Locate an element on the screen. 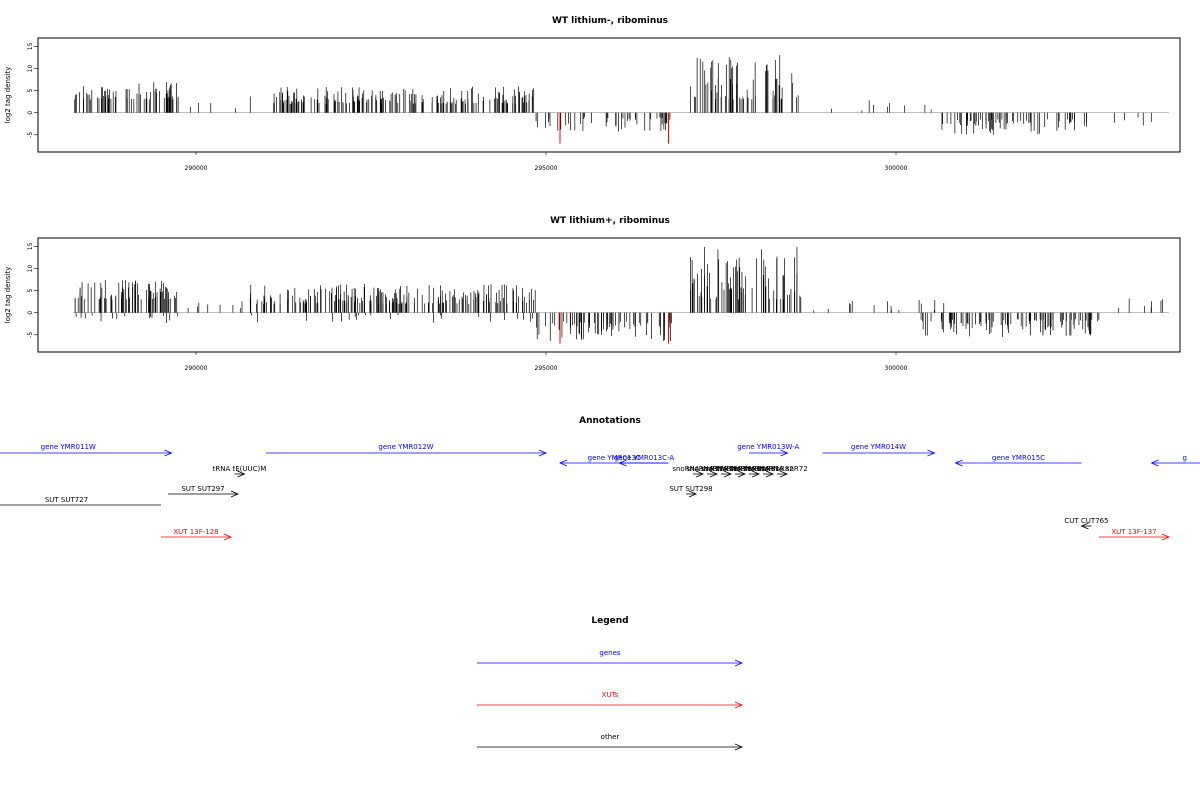 The height and width of the screenshot is (800, 1200). feature-label: gene YMR015C is located at coordinates (1018, 458).